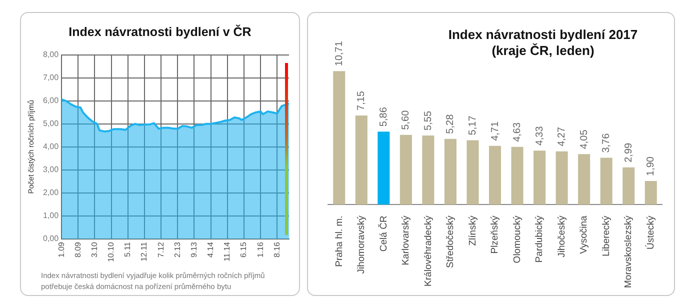 Image resolution: width=693 pixels, height=305 pixels. Describe the element at coordinates (51, 101) in the screenshot. I see `y-tick-label: 6,00` at that location.